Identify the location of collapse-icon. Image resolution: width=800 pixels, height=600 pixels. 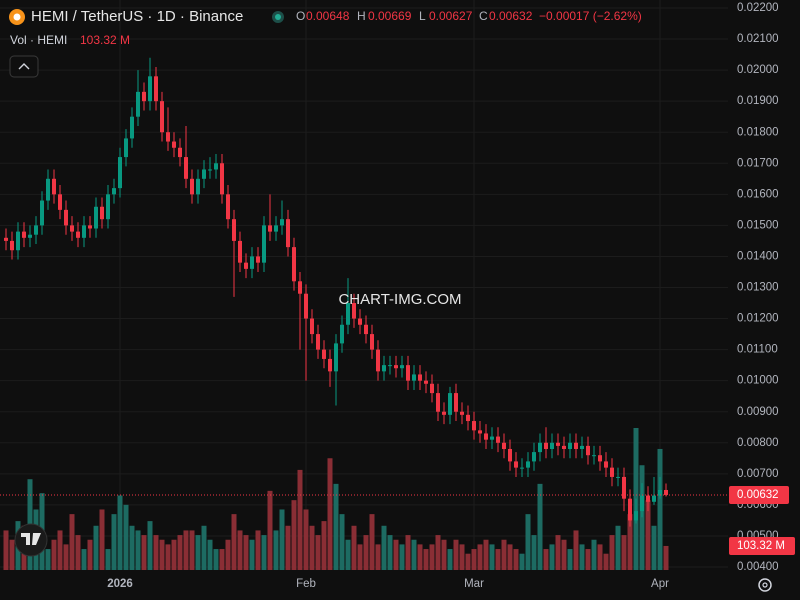
(24, 66).